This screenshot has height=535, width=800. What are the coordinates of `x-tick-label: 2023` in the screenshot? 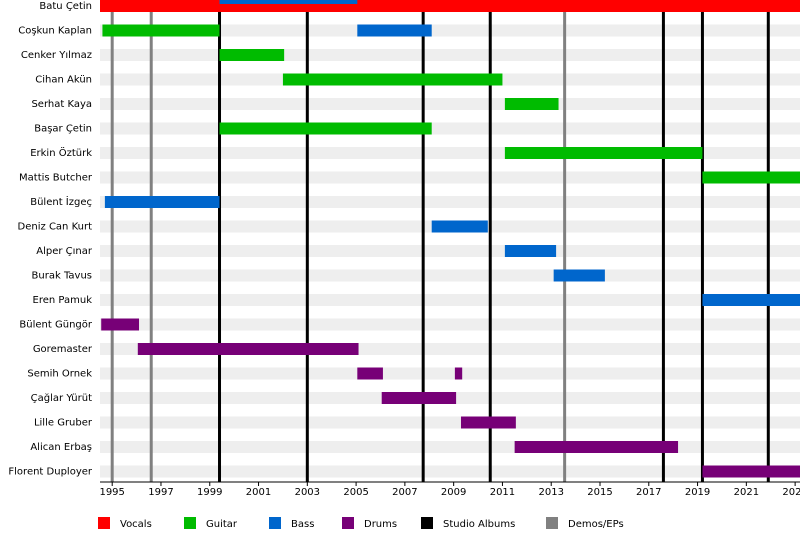 It's located at (791, 492).